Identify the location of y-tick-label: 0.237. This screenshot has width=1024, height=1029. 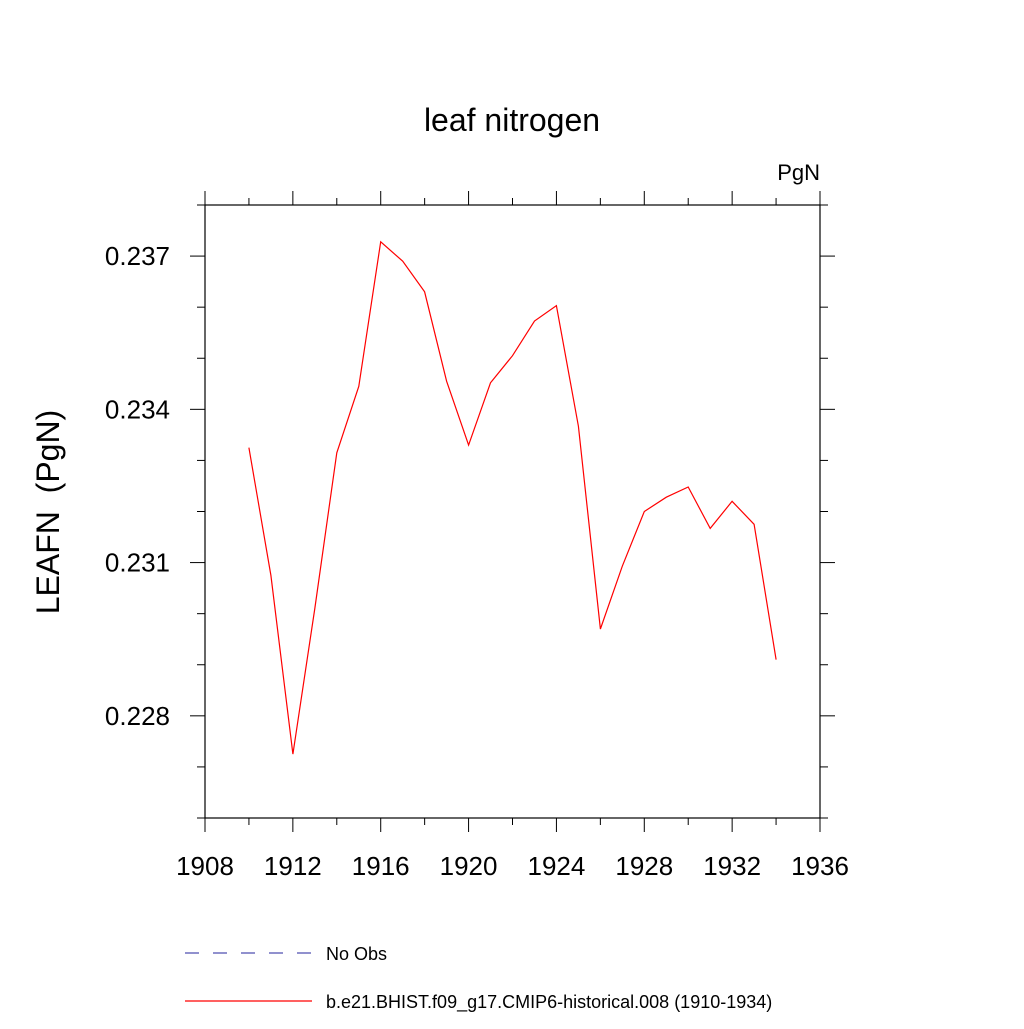
(137, 256).